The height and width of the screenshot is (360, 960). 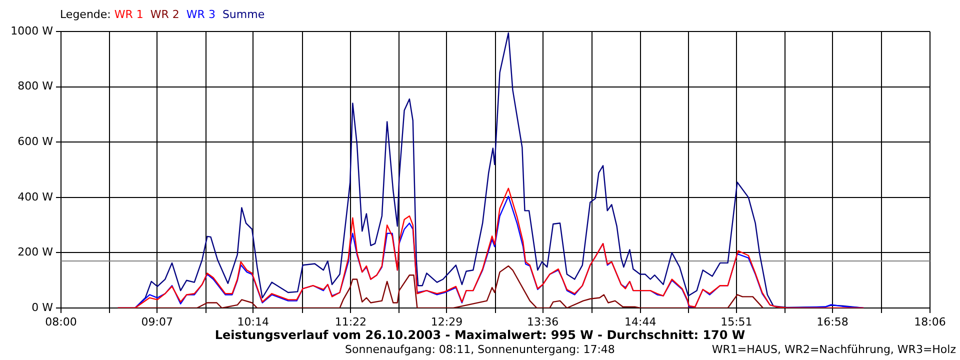 What do you see at coordinates (832, 321) in the screenshot?
I see `x-tick-label: 16:58` at bounding box center [832, 321].